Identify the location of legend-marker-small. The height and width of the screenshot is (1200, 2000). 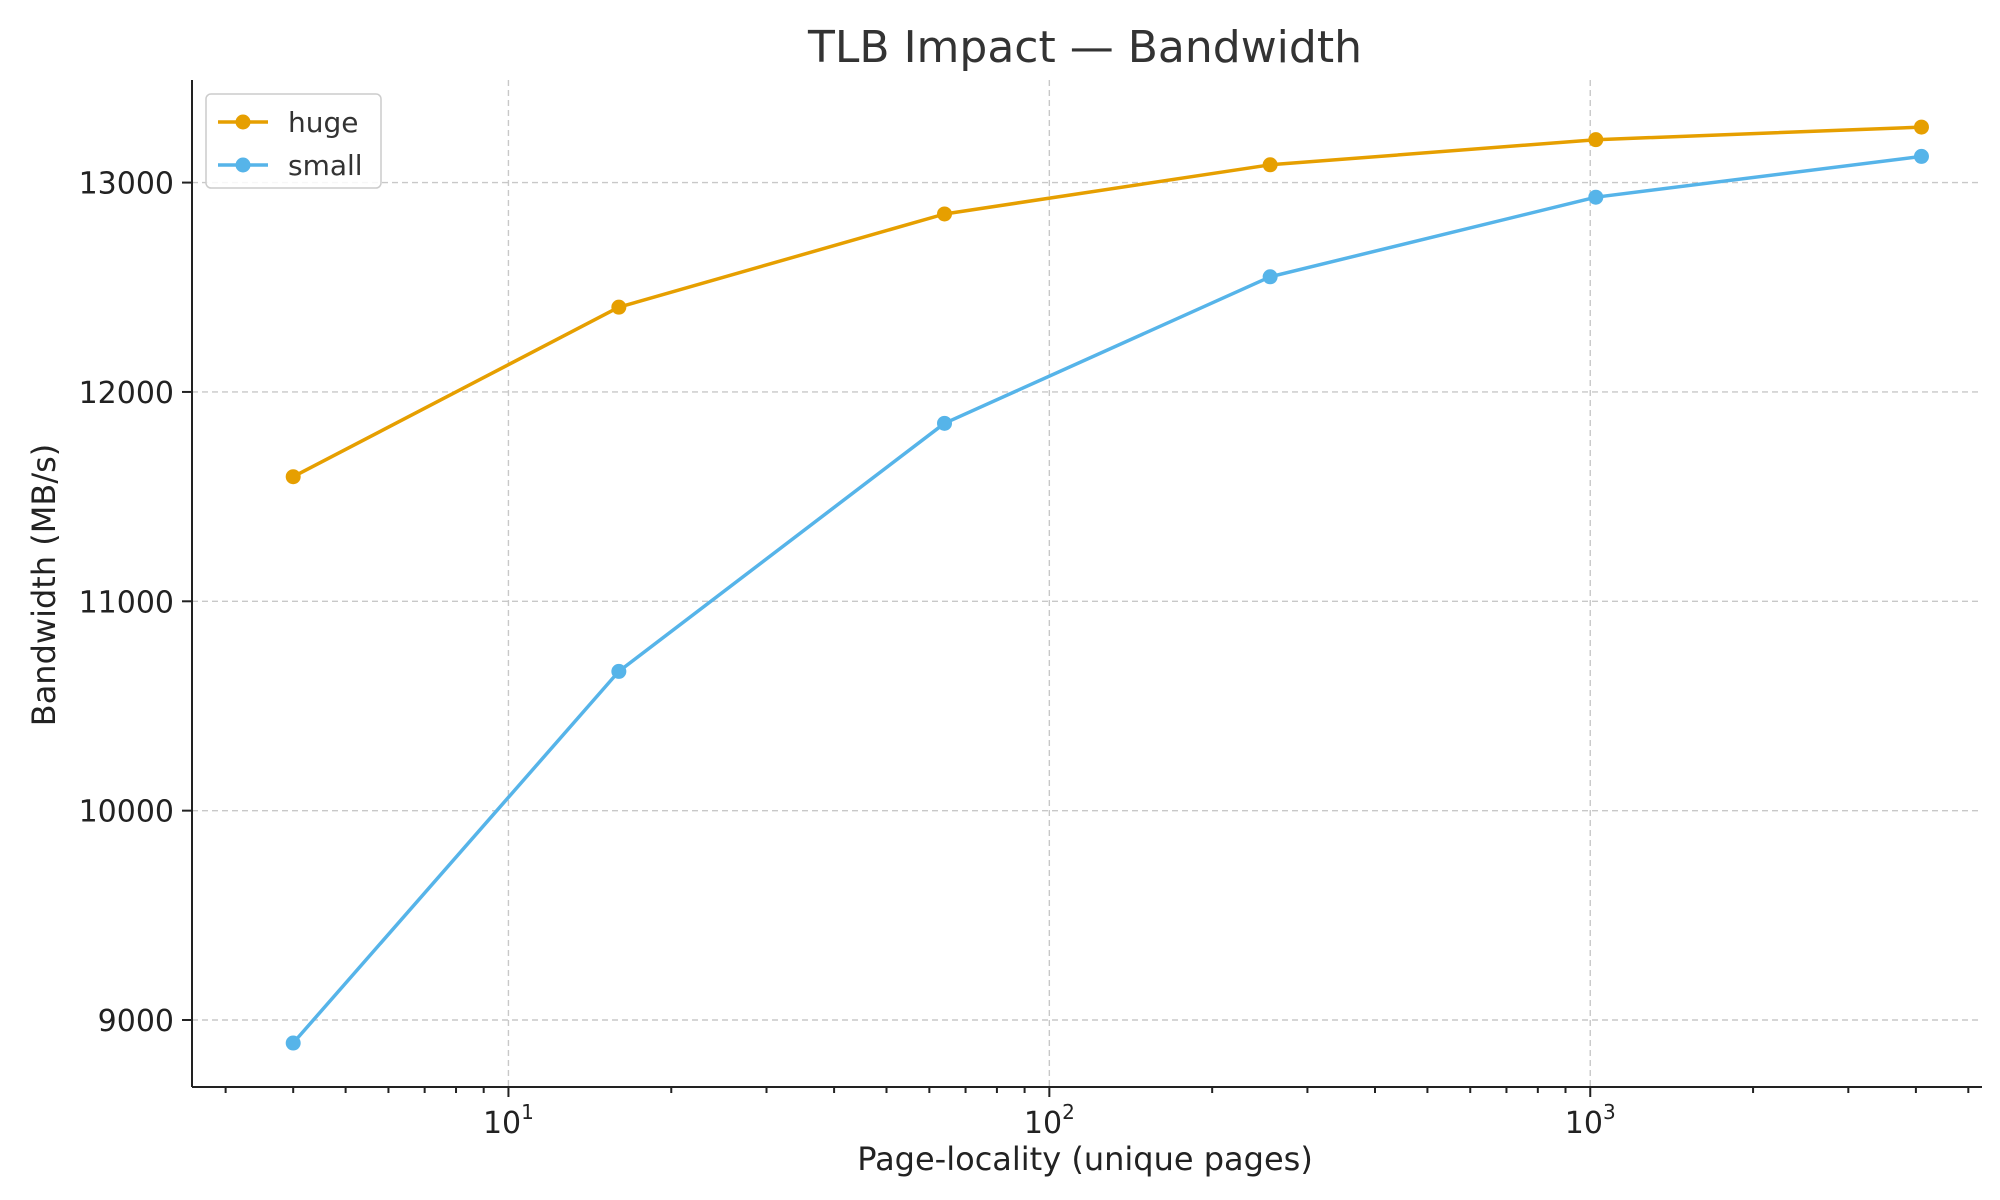
(243, 165).